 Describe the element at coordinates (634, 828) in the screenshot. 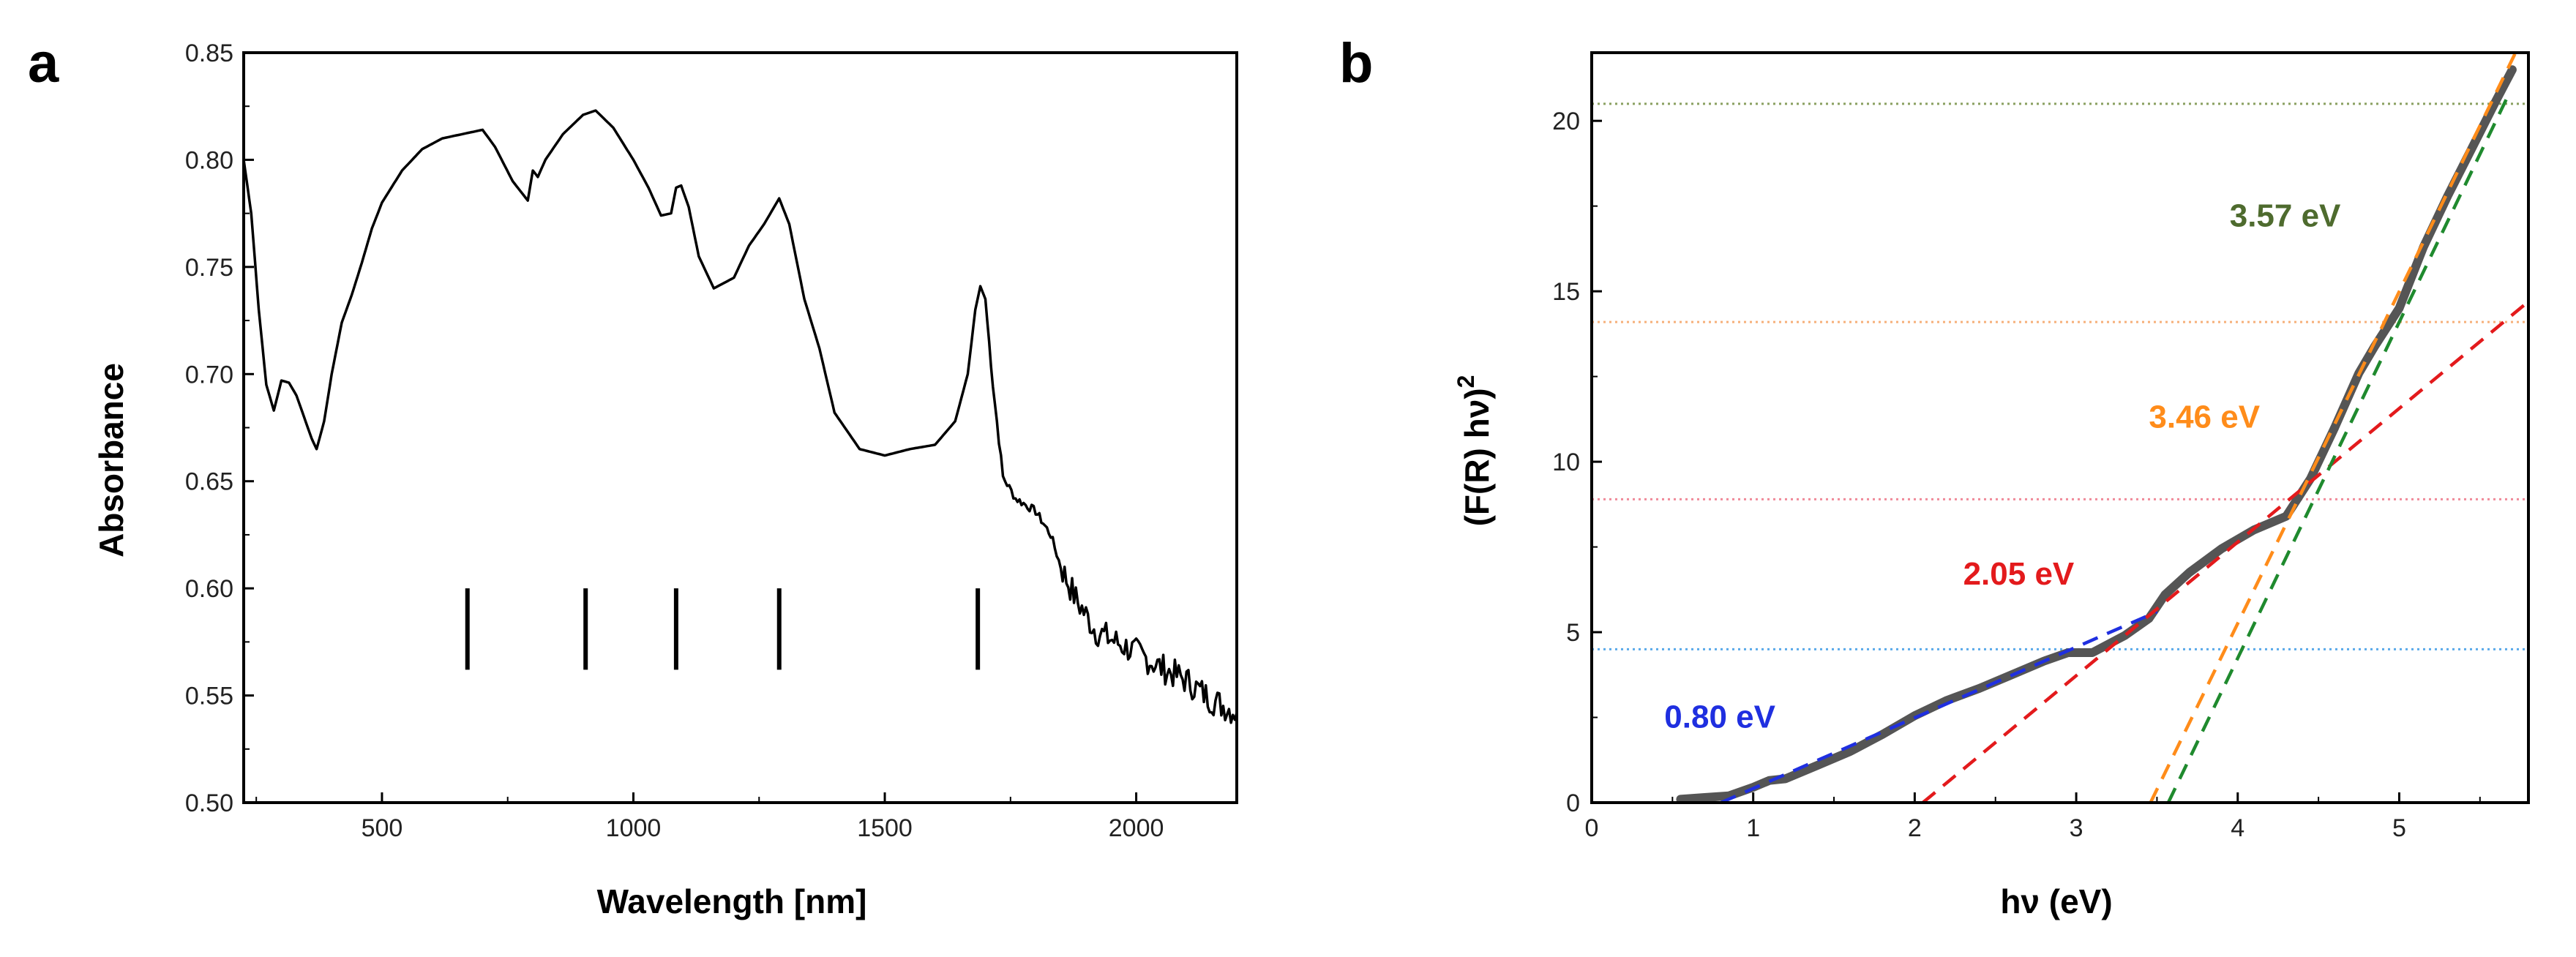

I see `x-tick-label-a: 1000` at that location.